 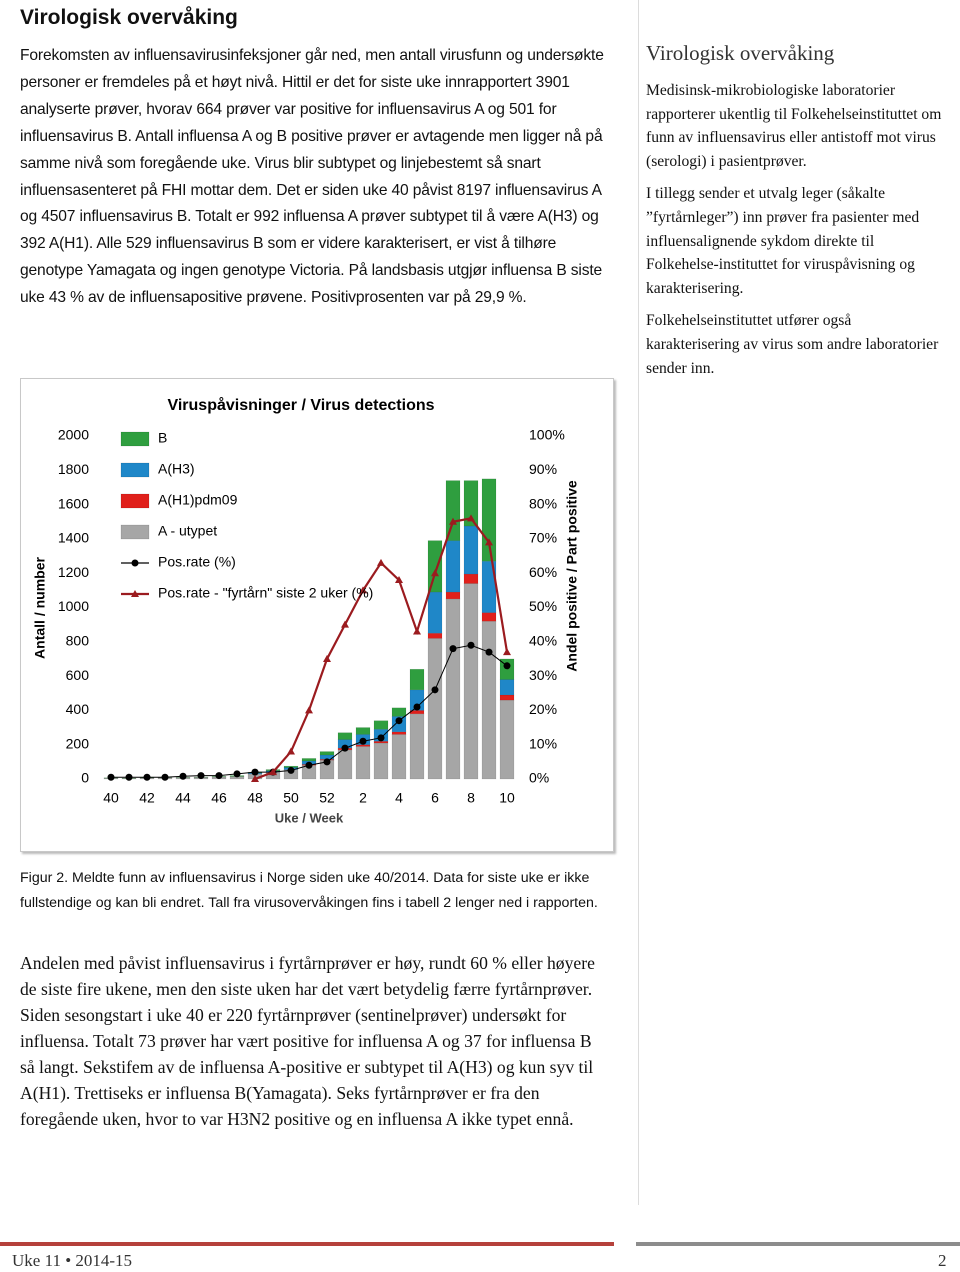 I want to click on y-tick-label: 1800, so click(x=73, y=469).